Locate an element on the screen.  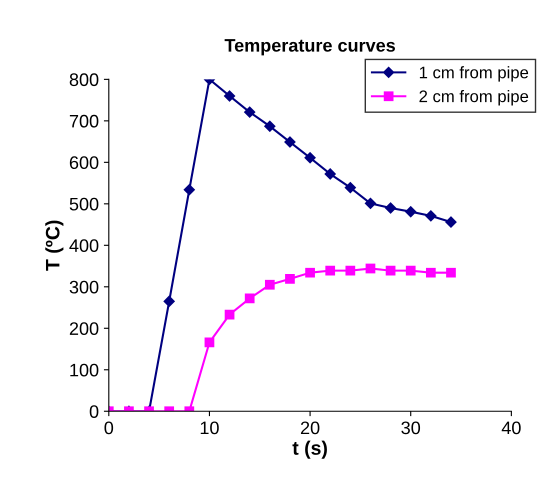
y-tick-label: 200 is located at coordinates (84, 329).